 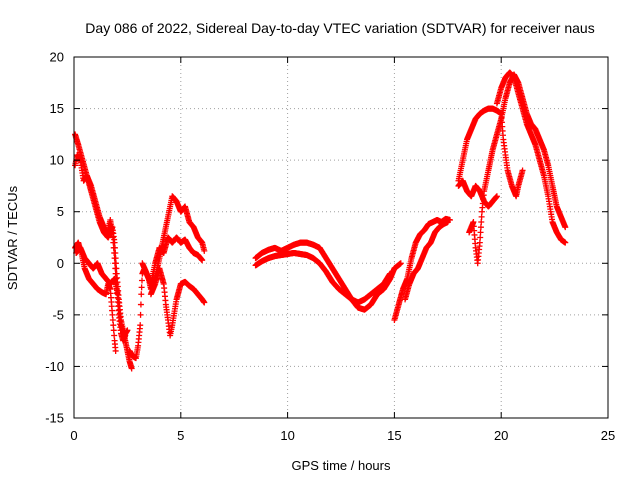 I want to click on x-tick-label: 10, so click(x=287, y=435).